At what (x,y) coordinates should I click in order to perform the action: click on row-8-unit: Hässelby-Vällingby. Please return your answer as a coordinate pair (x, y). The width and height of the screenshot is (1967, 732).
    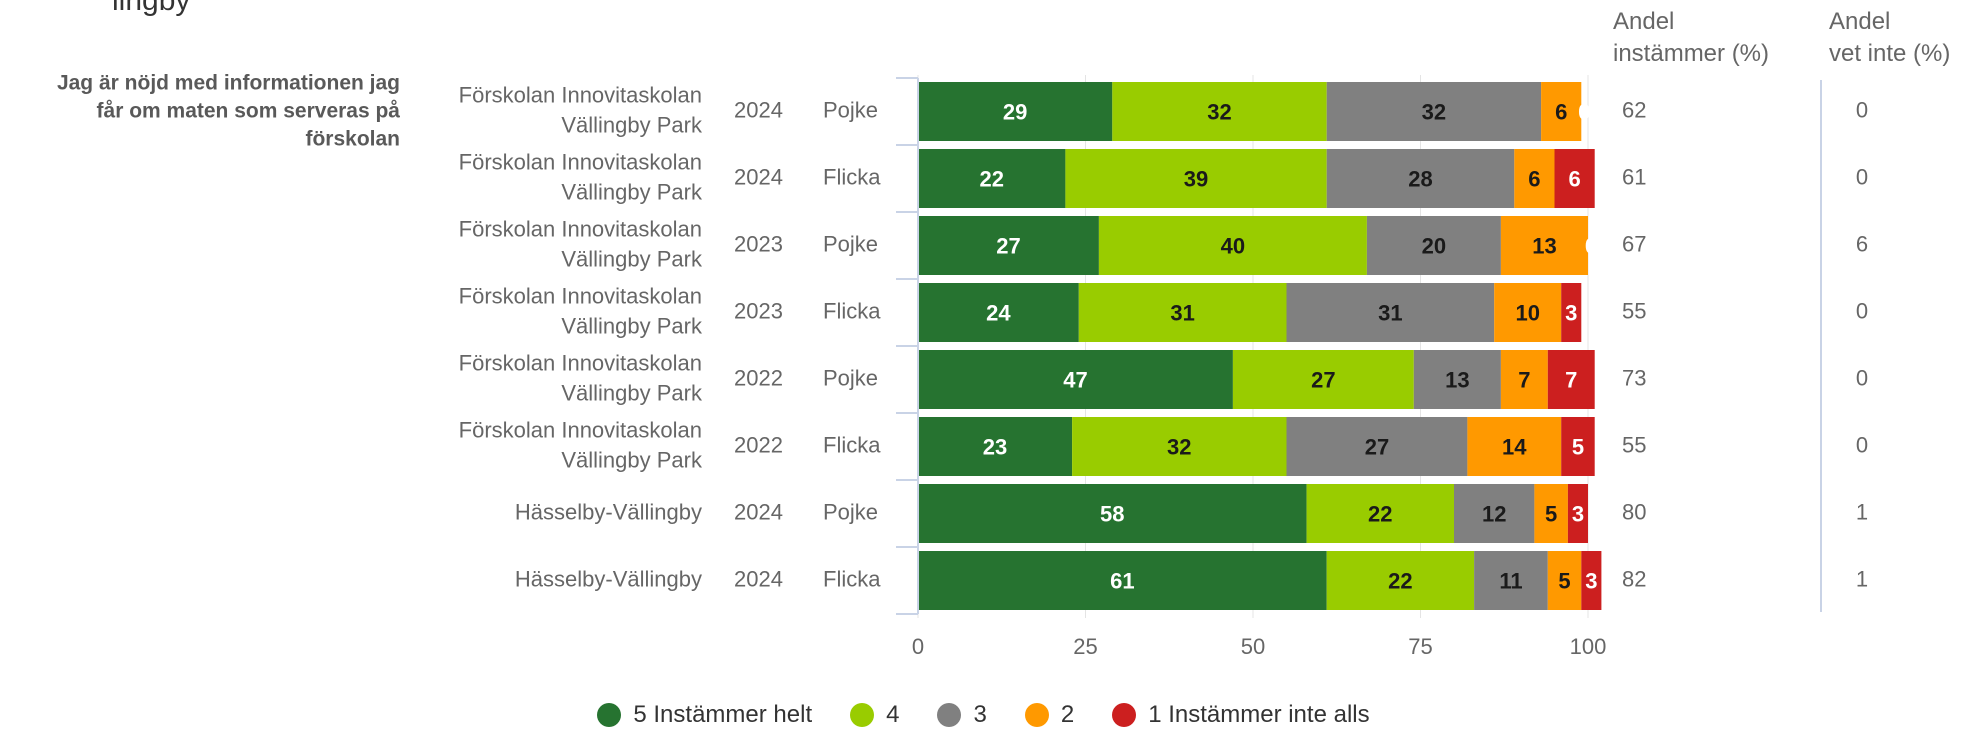
    Looking at the image, I should click on (608, 578).